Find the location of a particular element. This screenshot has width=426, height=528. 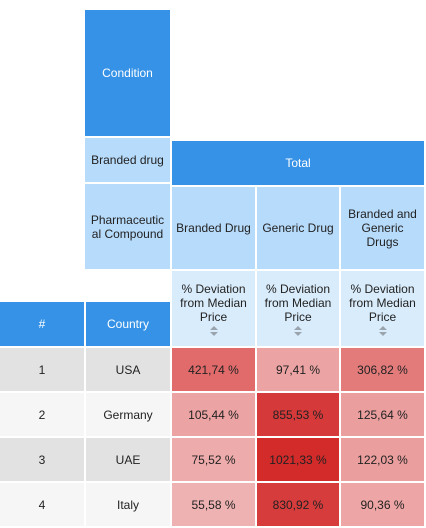

country-name: UAE is located at coordinates (128, 459).